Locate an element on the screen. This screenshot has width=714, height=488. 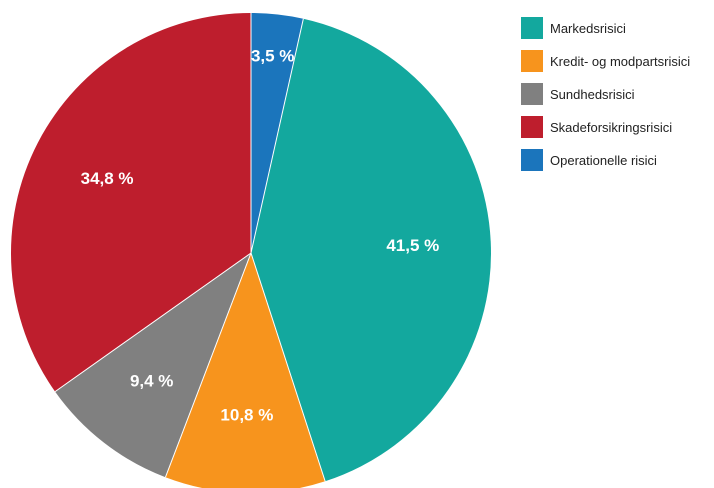
slice-value-label: 3,5 % is located at coordinates (272, 56).